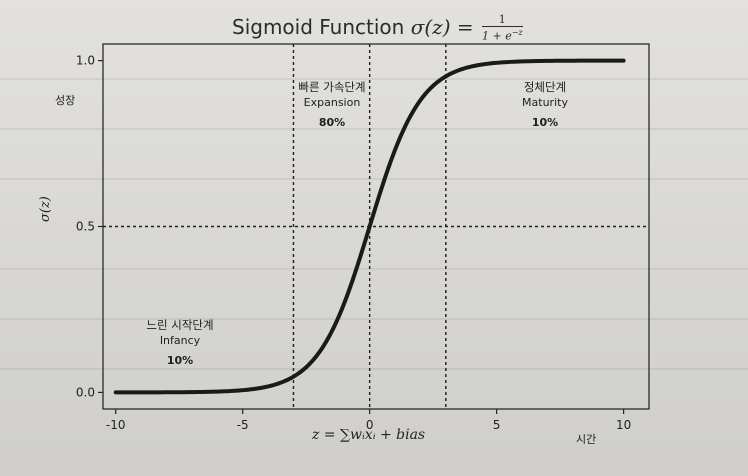  I want to click on x-axis-label: z = ∑wᵢxᵢ + bias, so click(369, 435).